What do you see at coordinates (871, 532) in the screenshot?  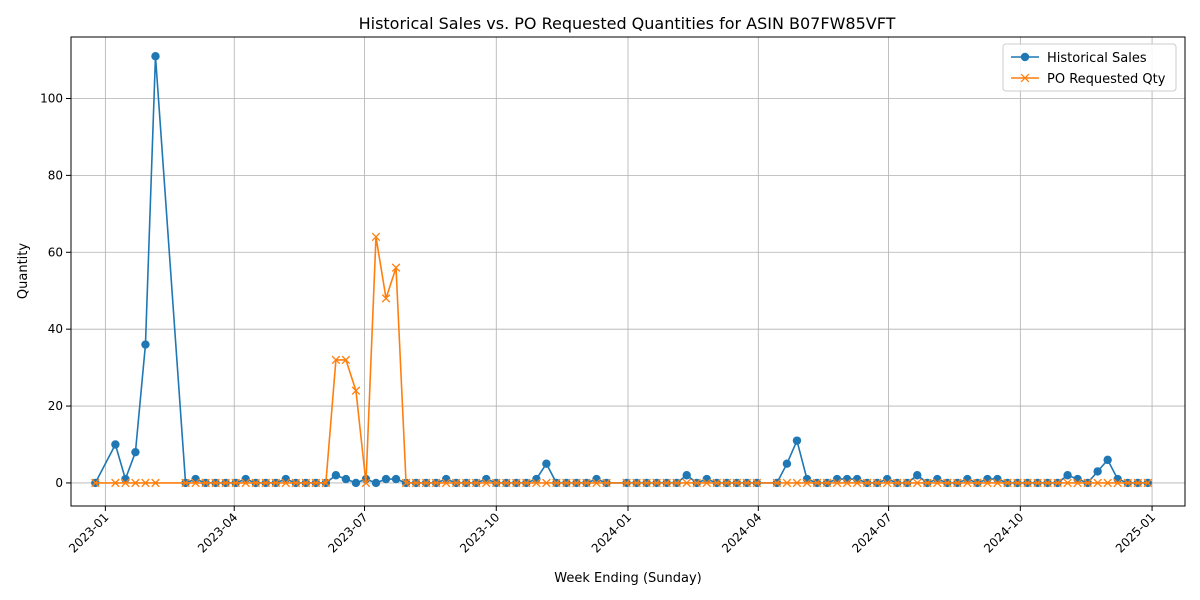 I see `x-tick-label: 2024-07` at bounding box center [871, 532].